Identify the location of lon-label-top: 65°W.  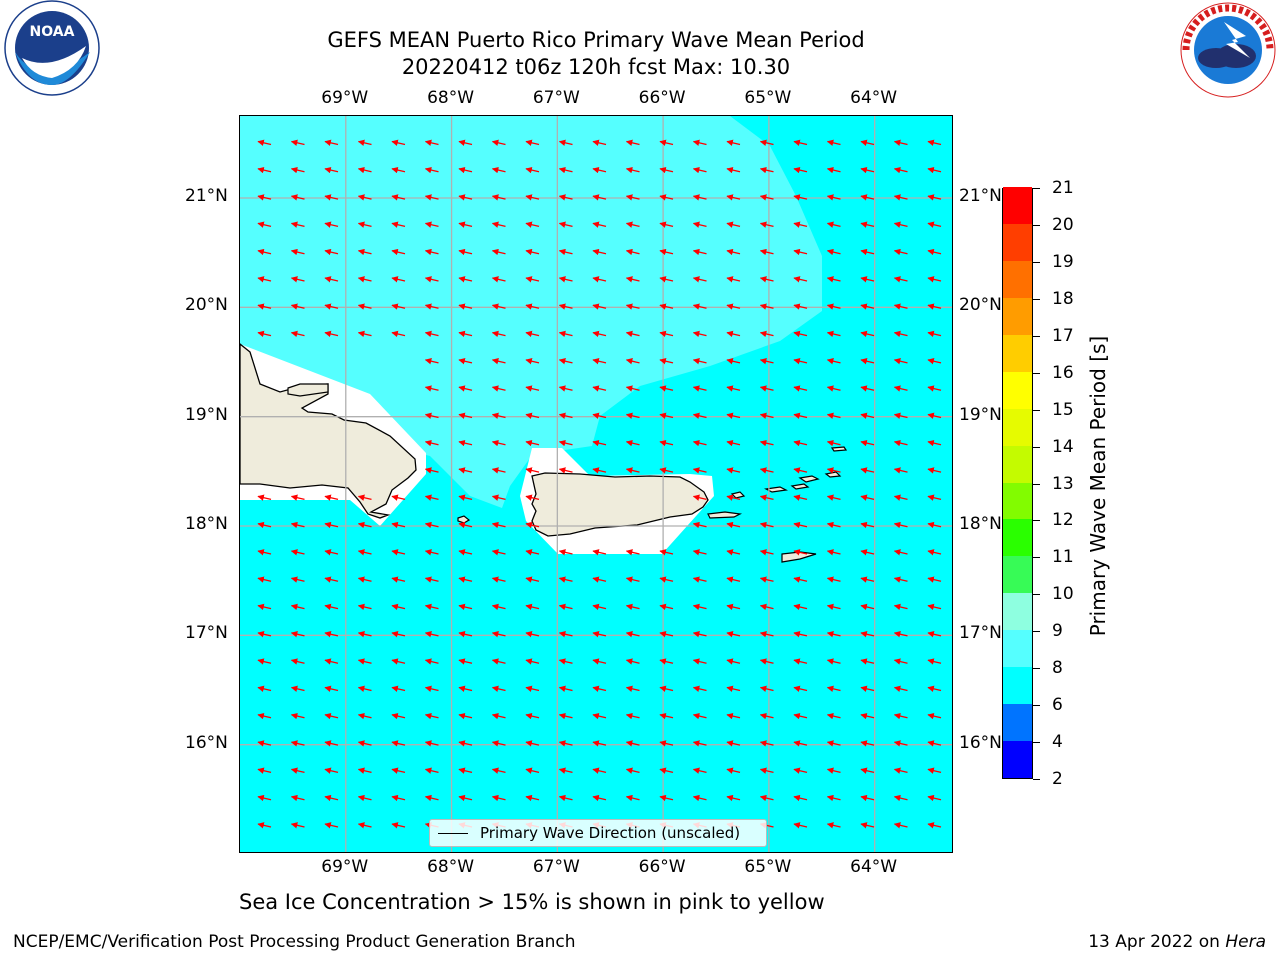
(768, 98).